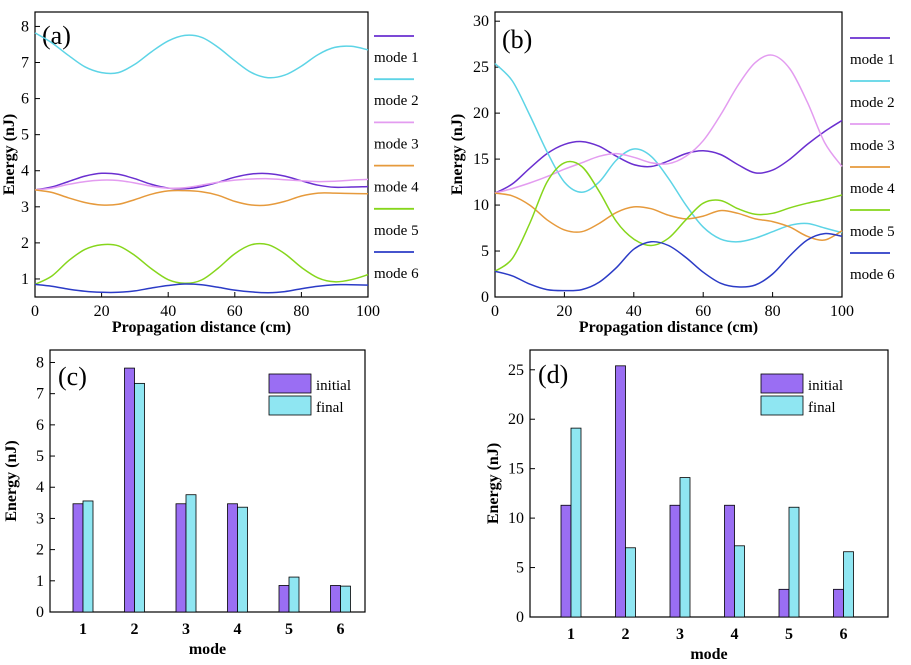  What do you see at coordinates (56, 35) in the screenshot?
I see `panel-label: (a)` at bounding box center [56, 35].